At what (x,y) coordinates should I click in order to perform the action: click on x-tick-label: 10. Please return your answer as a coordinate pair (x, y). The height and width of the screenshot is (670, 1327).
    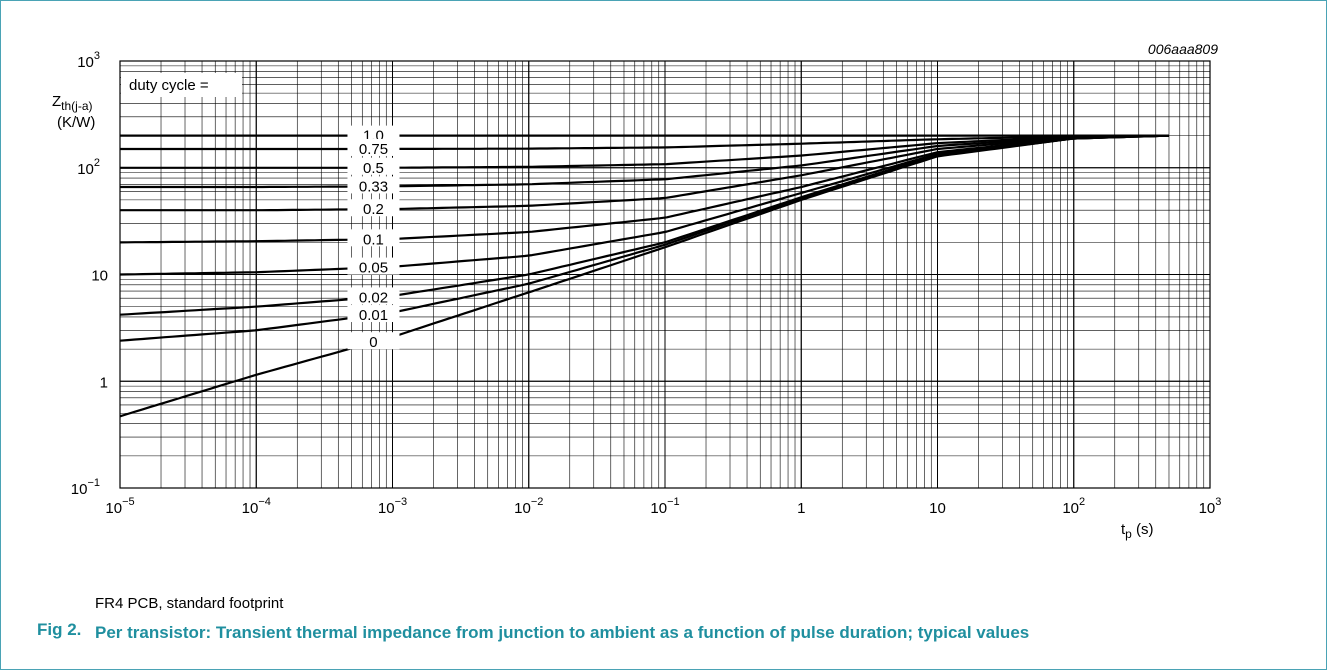
    Looking at the image, I should click on (937, 508).